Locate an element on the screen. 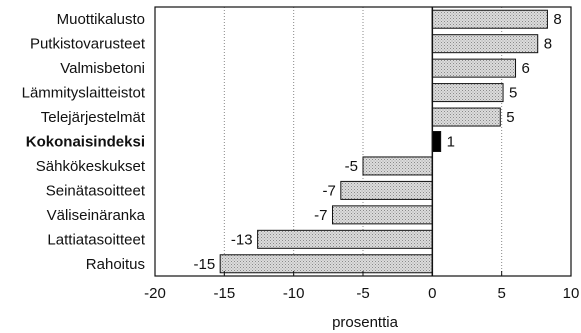  x-tick-label: -10 is located at coordinates (294, 293).